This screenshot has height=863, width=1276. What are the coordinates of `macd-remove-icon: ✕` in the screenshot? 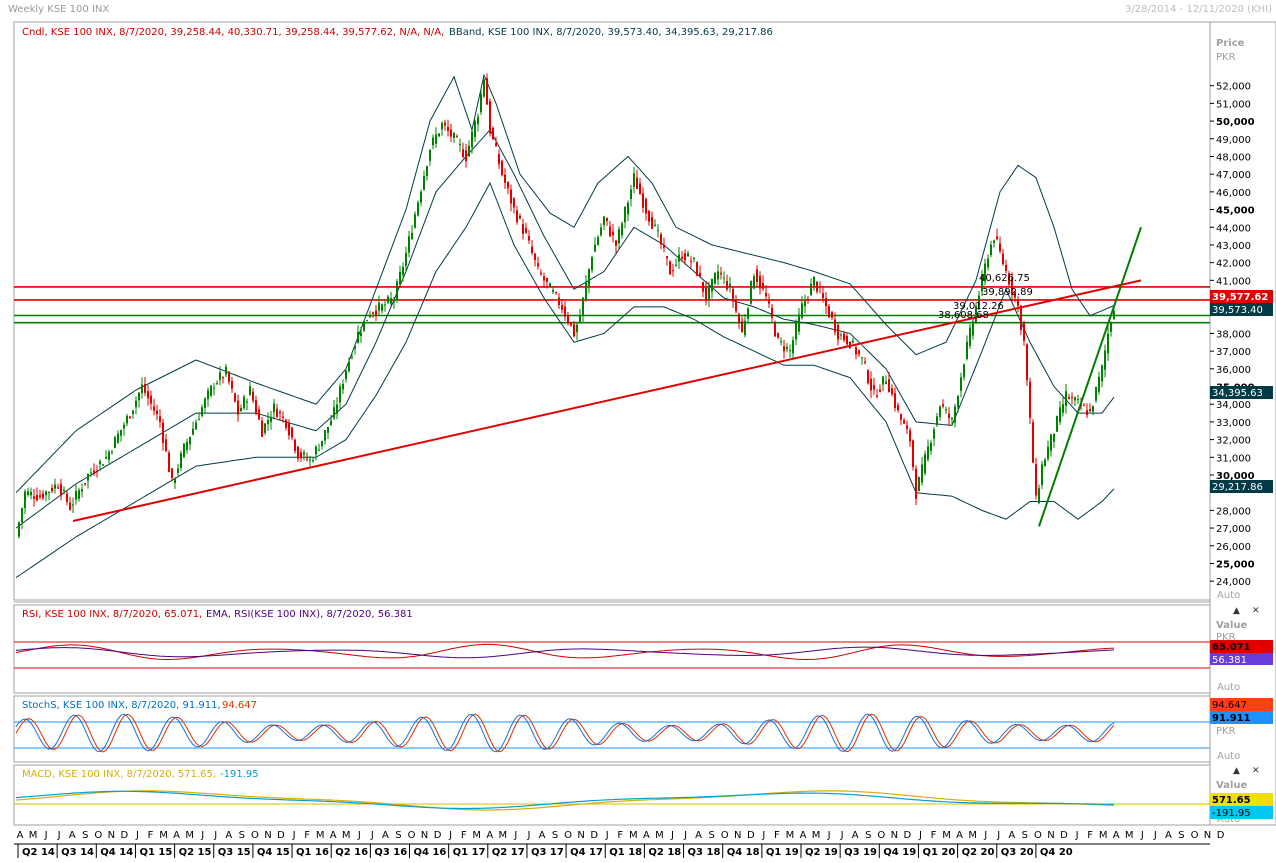 It's located at (1256, 771).